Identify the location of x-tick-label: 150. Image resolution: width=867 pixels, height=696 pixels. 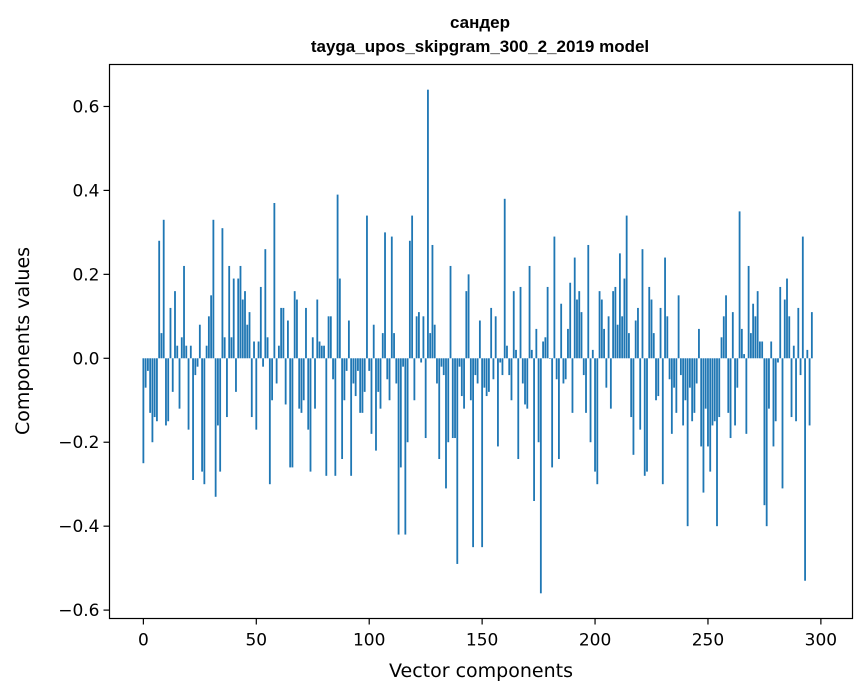
(482, 641).